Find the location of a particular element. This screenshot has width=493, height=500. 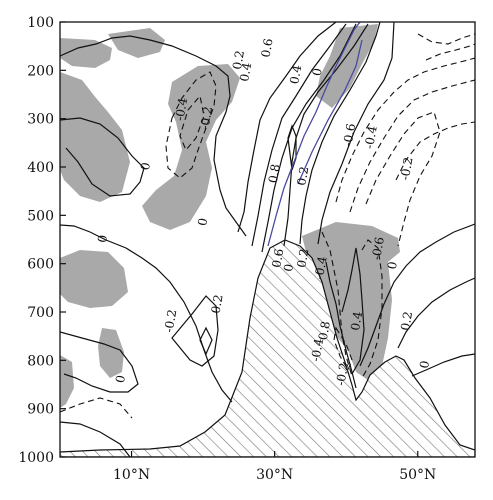

x-tick-label: 10°N is located at coordinates (131, 475).